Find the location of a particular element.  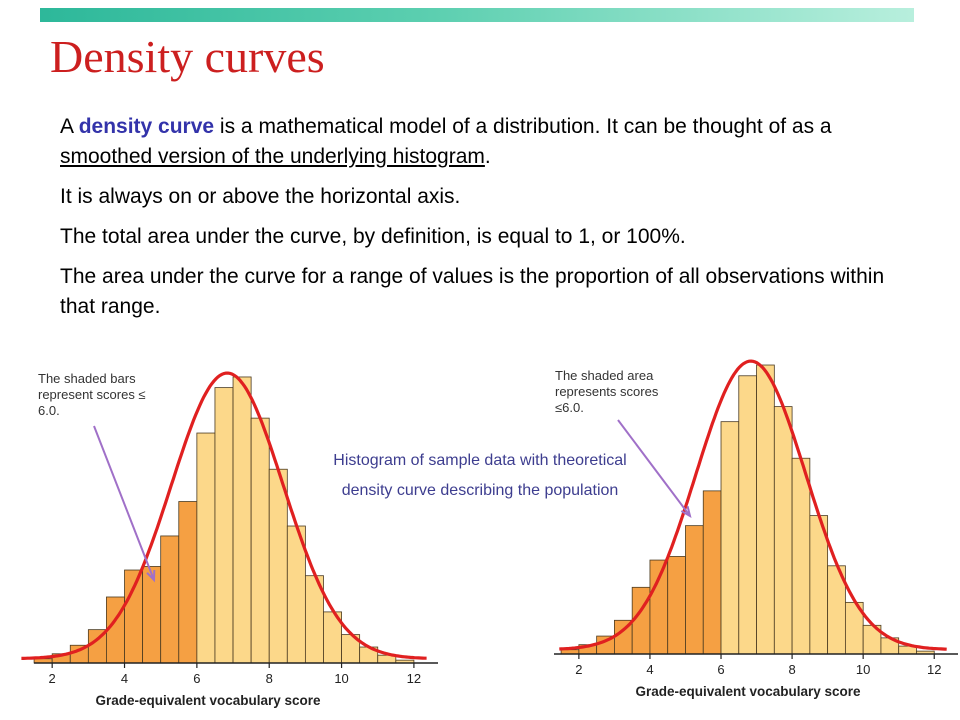

annotation-text: The shaded area is located at coordinates (604, 375).